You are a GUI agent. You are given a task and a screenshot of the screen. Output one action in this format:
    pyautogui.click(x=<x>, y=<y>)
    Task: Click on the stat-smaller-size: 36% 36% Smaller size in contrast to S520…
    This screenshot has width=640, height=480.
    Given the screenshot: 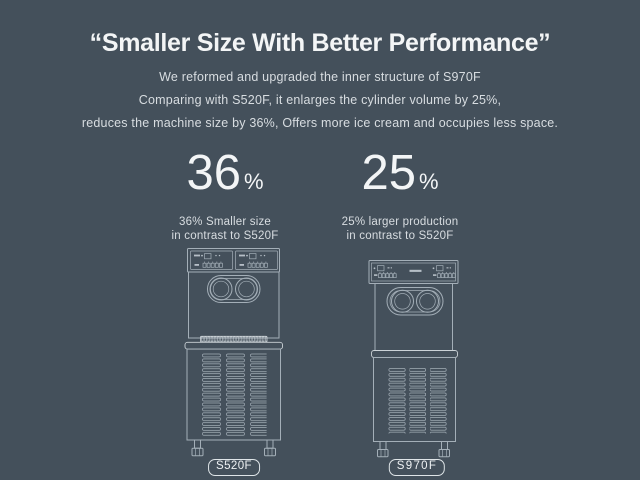 What is the action you would take?
    pyautogui.click(x=225, y=196)
    